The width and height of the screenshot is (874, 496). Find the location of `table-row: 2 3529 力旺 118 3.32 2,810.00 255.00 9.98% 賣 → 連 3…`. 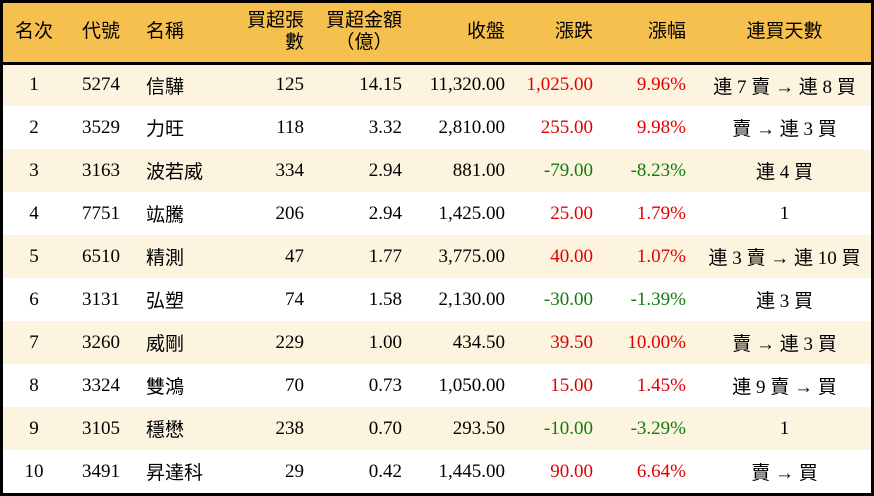

table-row: 2 3529 力旺 118 3.32 2,810.00 255.00 9.98% 賣 → 連 3… is located at coordinates (437, 127).